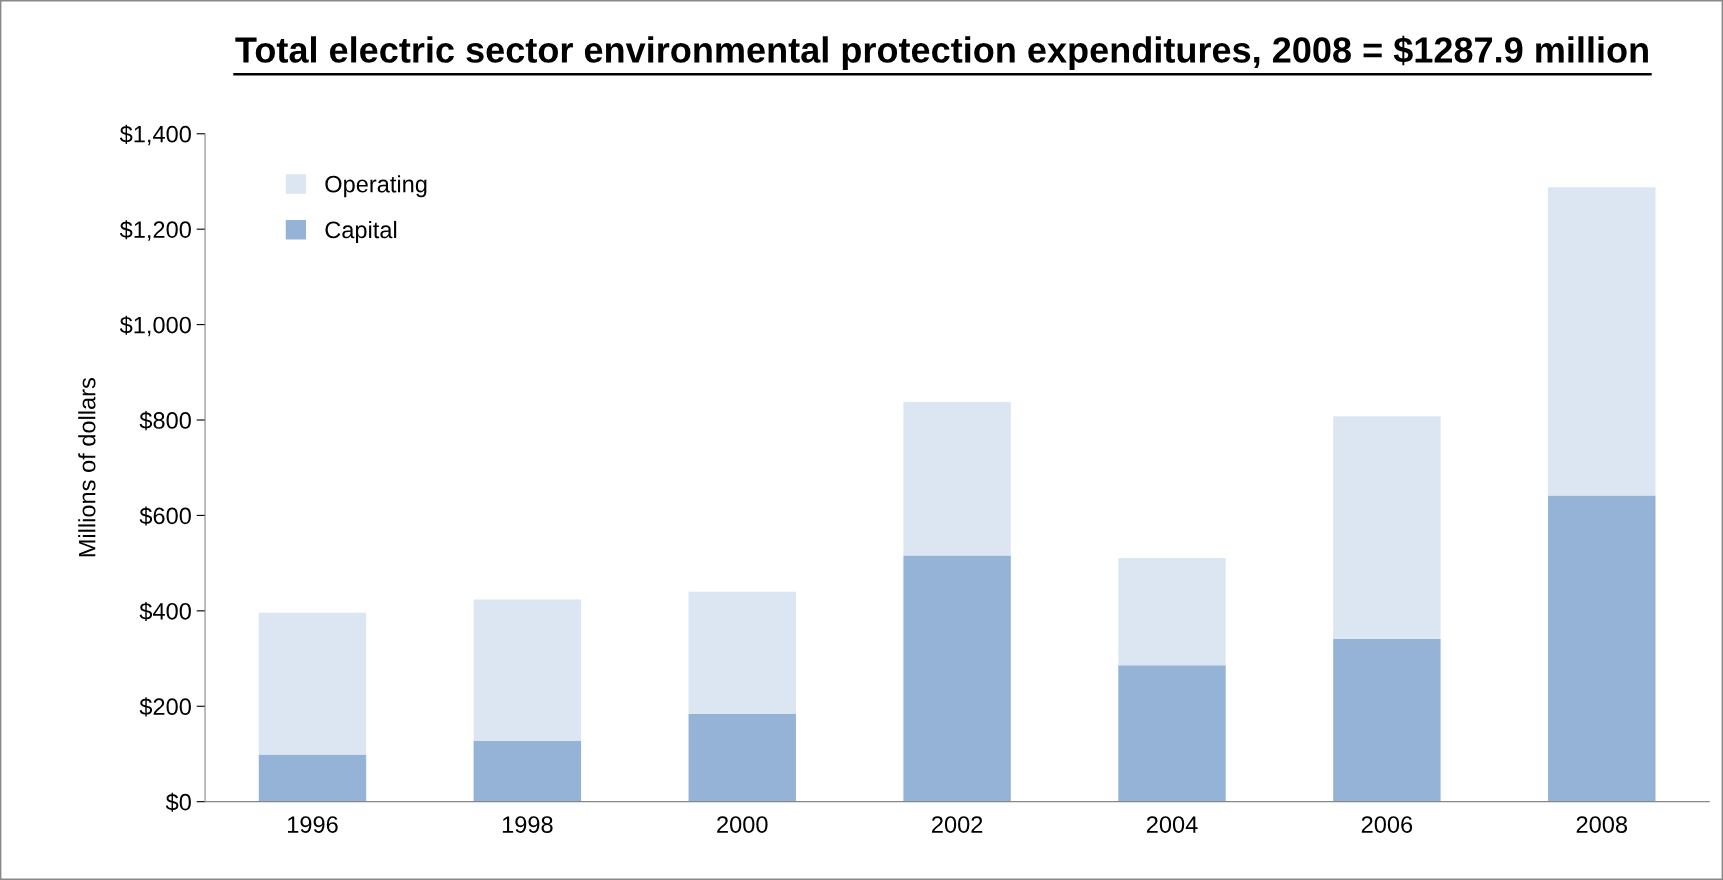  I want to click on y-tick-label: $1,400, so click(155, 135).